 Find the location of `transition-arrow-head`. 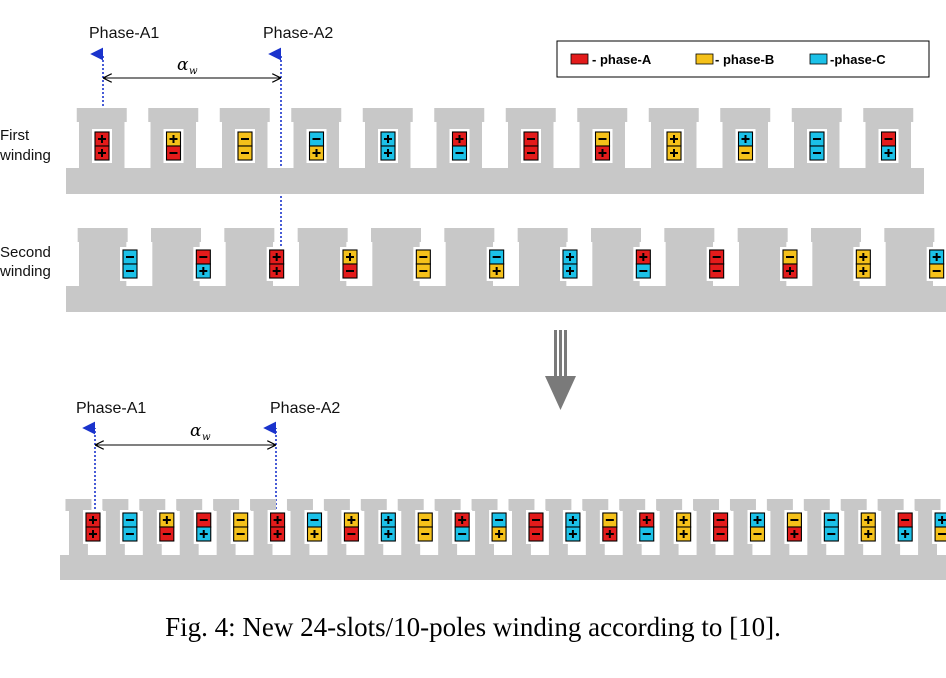

transition-arrow-head is located at coordinates (560, 393).